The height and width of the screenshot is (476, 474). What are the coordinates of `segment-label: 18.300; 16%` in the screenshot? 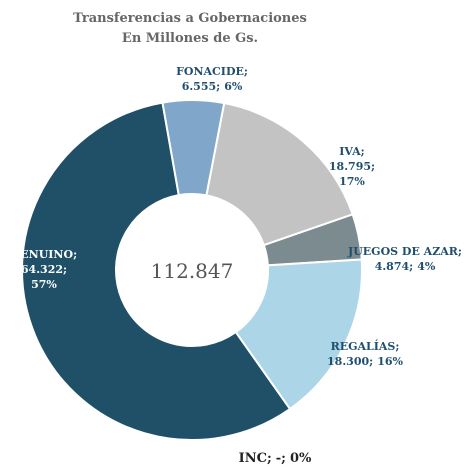 It's located at (365, 361).